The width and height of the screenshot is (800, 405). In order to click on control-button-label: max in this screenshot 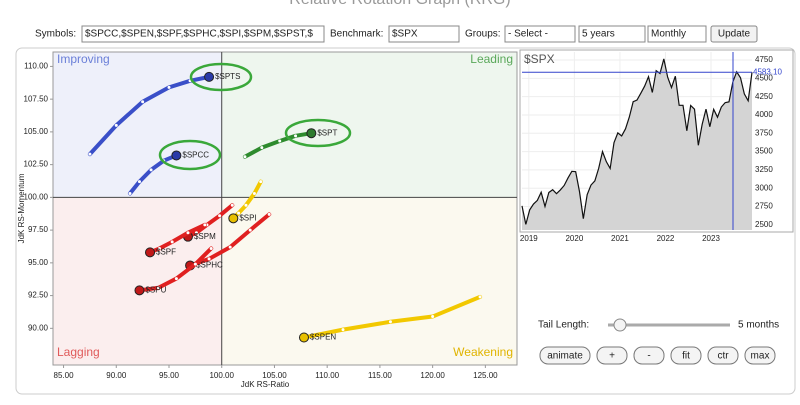, I will do `click(760, 356)`.